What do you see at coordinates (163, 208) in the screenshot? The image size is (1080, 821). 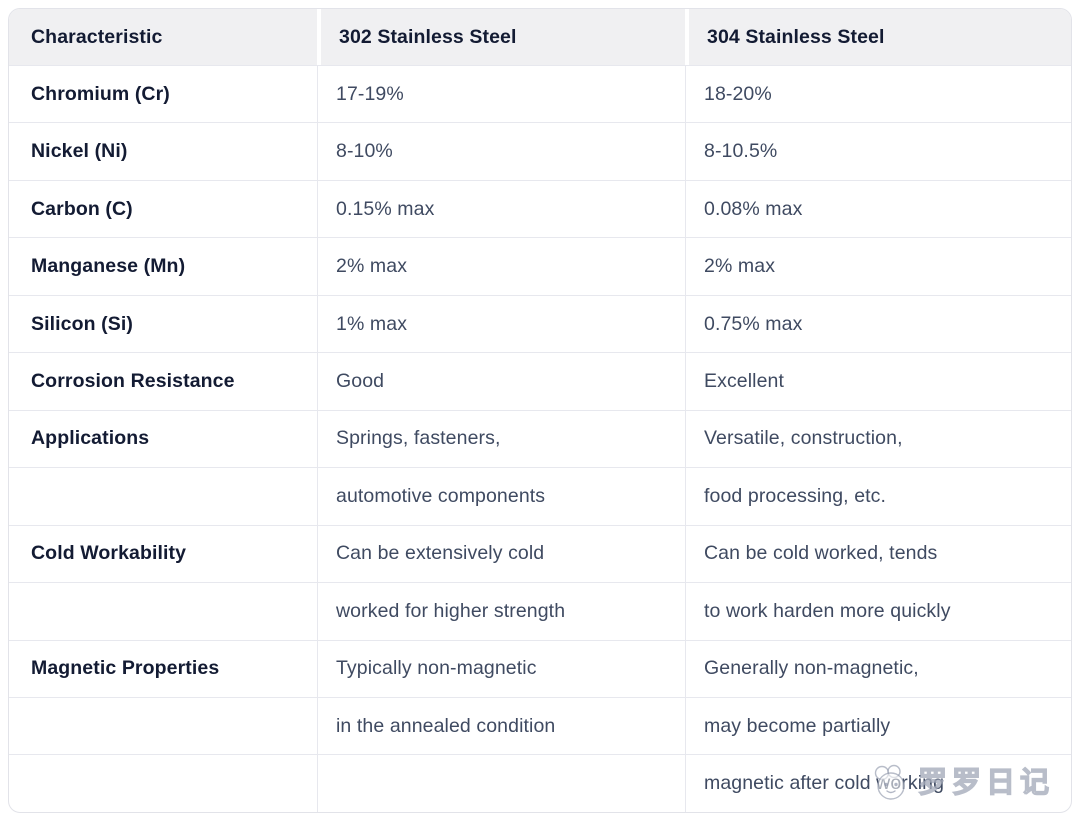 I see `row-label-cell: Carbon (C)` at bounding box center [163, 208].